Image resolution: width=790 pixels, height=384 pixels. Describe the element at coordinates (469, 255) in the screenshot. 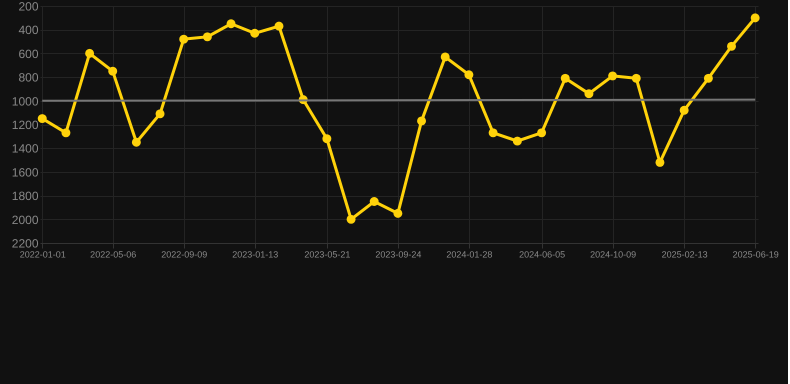

I see `x-tick-label: 2024-01-28` at that location.